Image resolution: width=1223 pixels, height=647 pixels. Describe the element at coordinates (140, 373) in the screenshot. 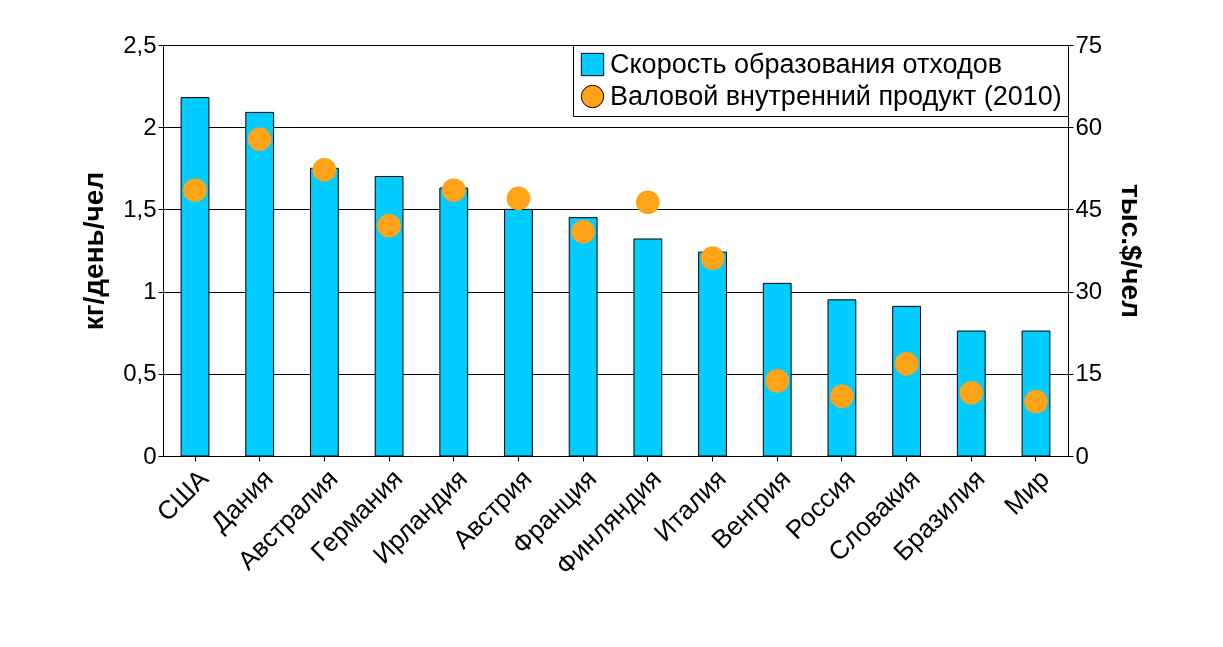

I see `y-tick-label: 0,5` at that location.